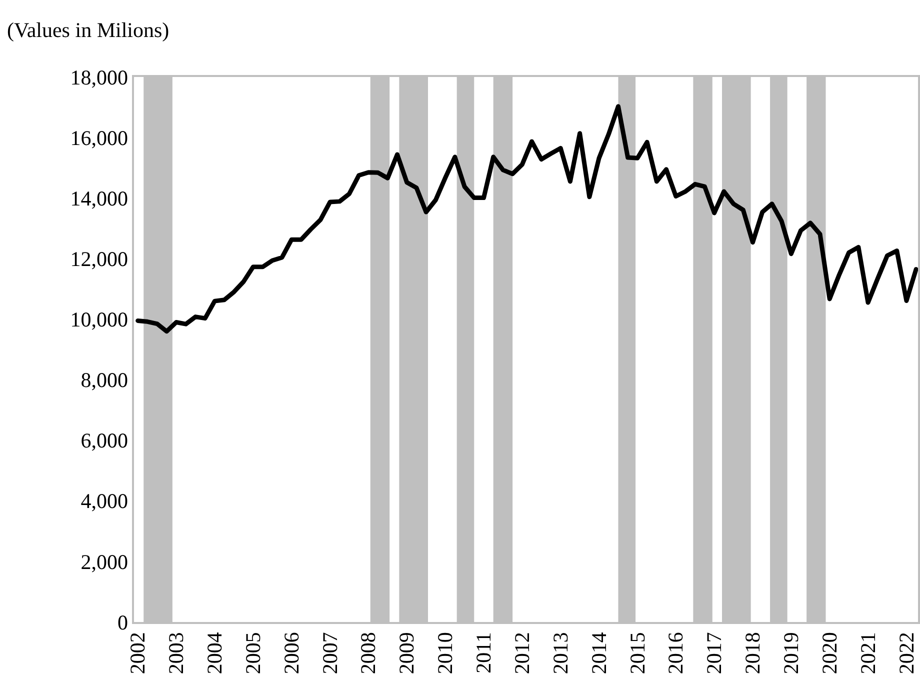  I want to click on x-tick-label: 2004, so click(214, 653).